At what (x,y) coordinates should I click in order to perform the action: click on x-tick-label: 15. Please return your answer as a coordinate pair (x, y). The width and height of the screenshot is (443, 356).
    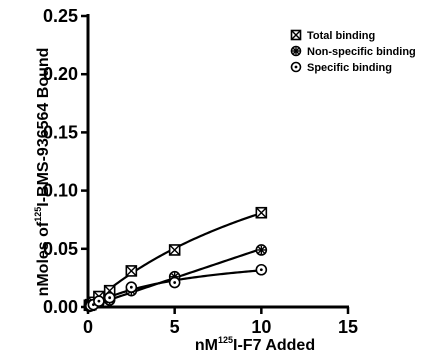
    Looking at the image, I should click on (348, 327).